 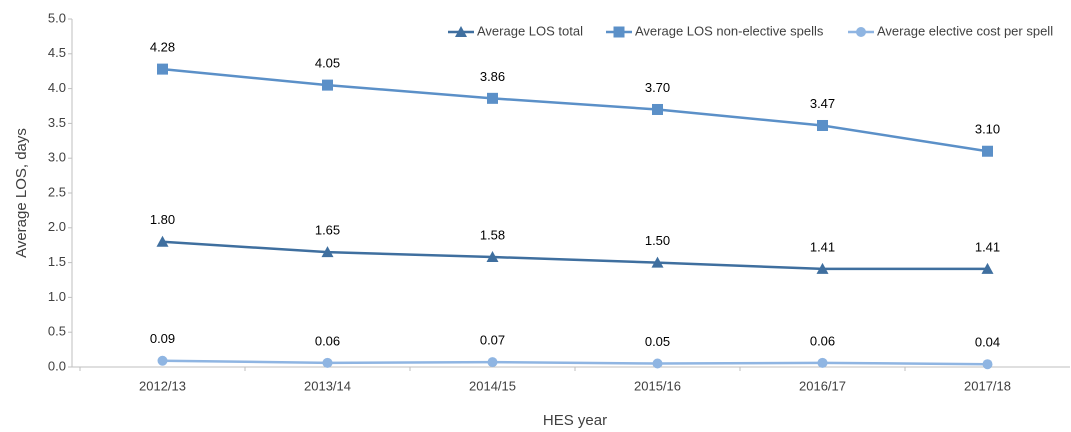 I want to click on y-tick-label: 0.5, so click(x=57, y=331).